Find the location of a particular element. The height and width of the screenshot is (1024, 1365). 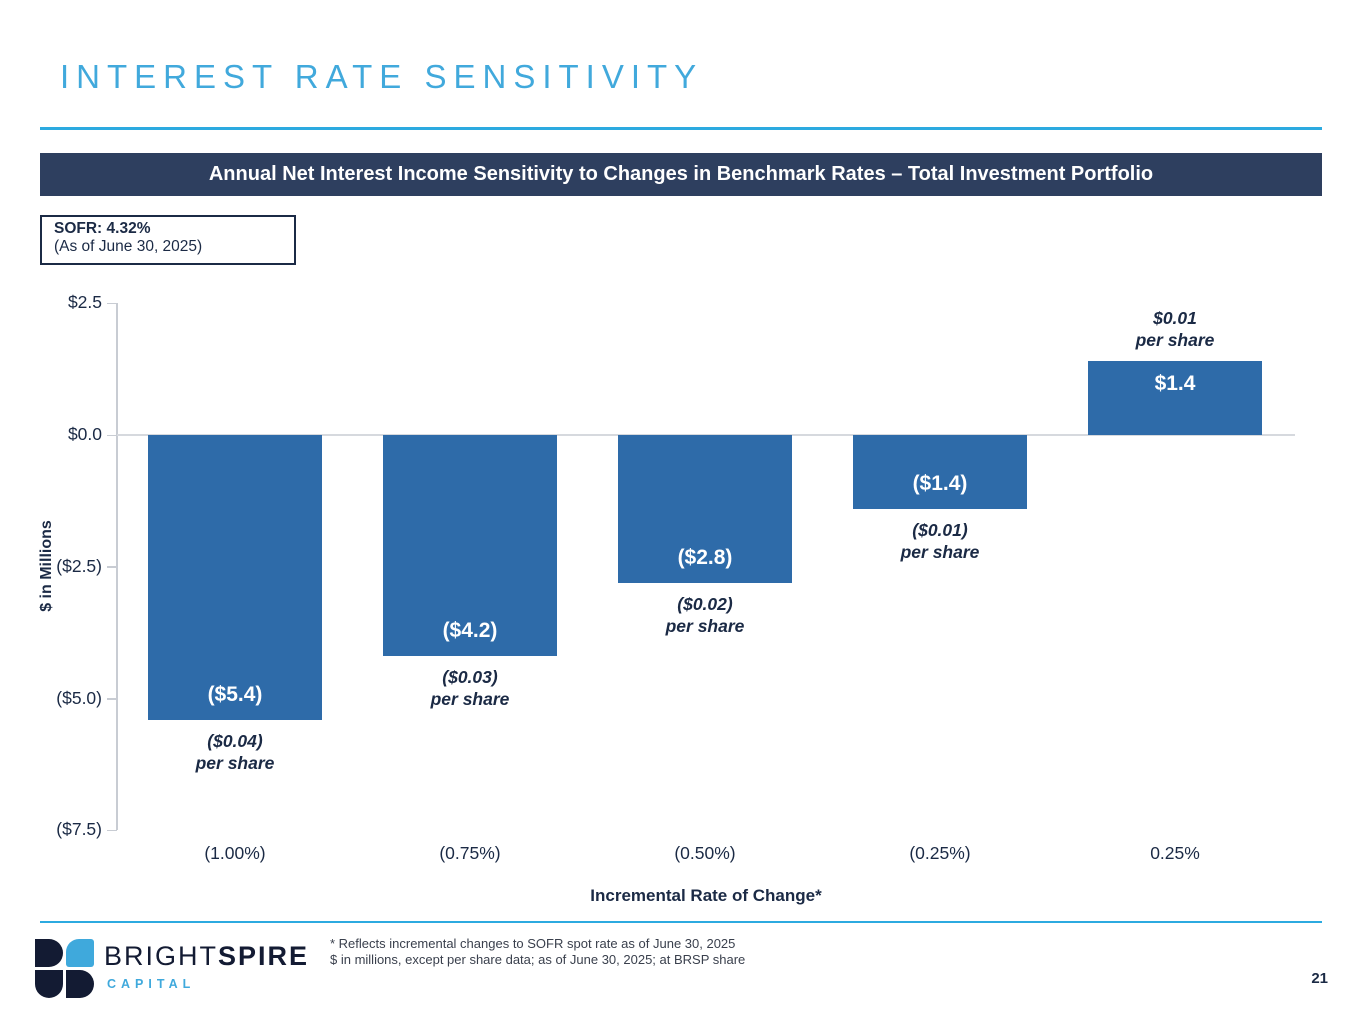

per-share-line: $0.01 is located at coordinates (1175, 318).